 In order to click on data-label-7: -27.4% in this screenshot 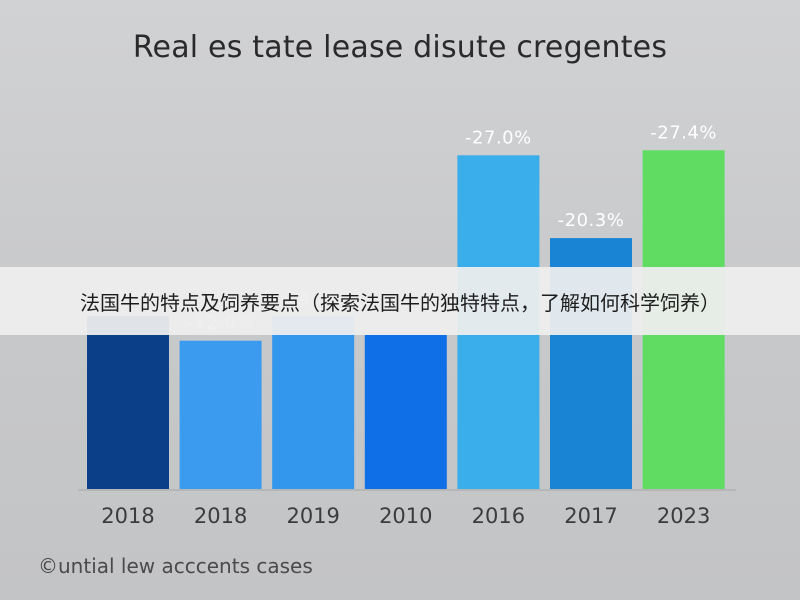, I will do `click(683, 132)`.